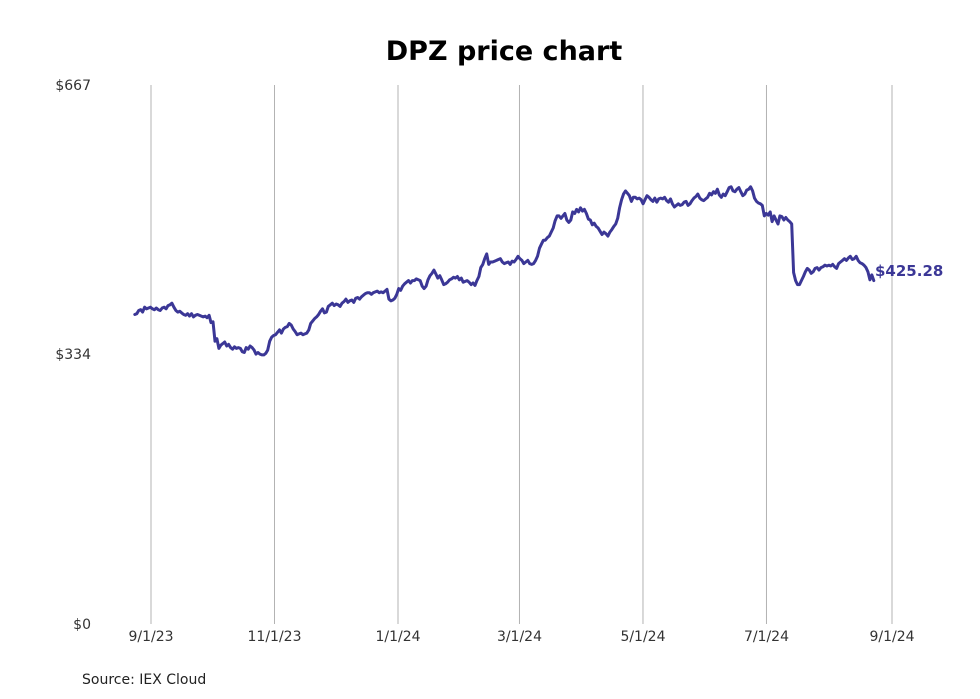 The height and width of the screenshot is (699, 980). What do you see at coordinates (73, 86) in the screenshot?
I see `y-tick-label: $667` at bounding box center [73, 86].